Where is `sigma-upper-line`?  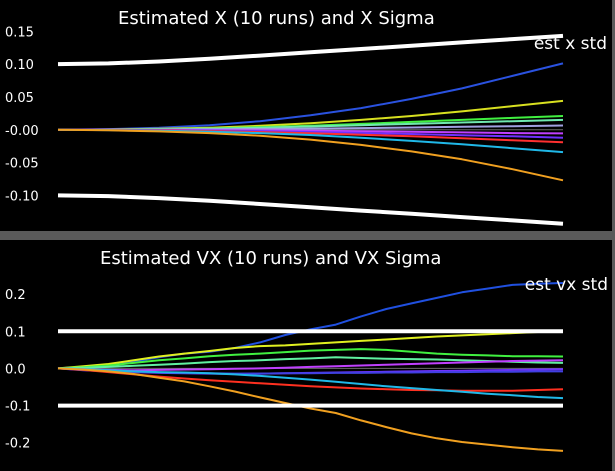
sigma-upper-line is located at coordinates (310, 50).